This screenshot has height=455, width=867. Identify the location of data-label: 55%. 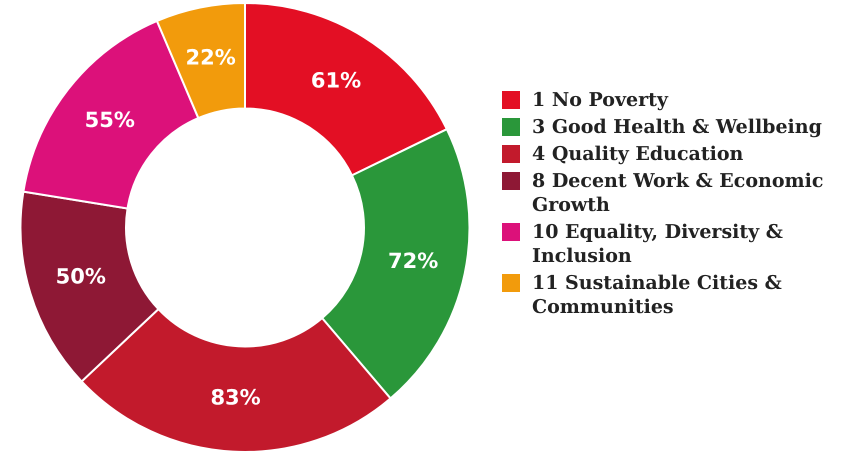
(109, 120).